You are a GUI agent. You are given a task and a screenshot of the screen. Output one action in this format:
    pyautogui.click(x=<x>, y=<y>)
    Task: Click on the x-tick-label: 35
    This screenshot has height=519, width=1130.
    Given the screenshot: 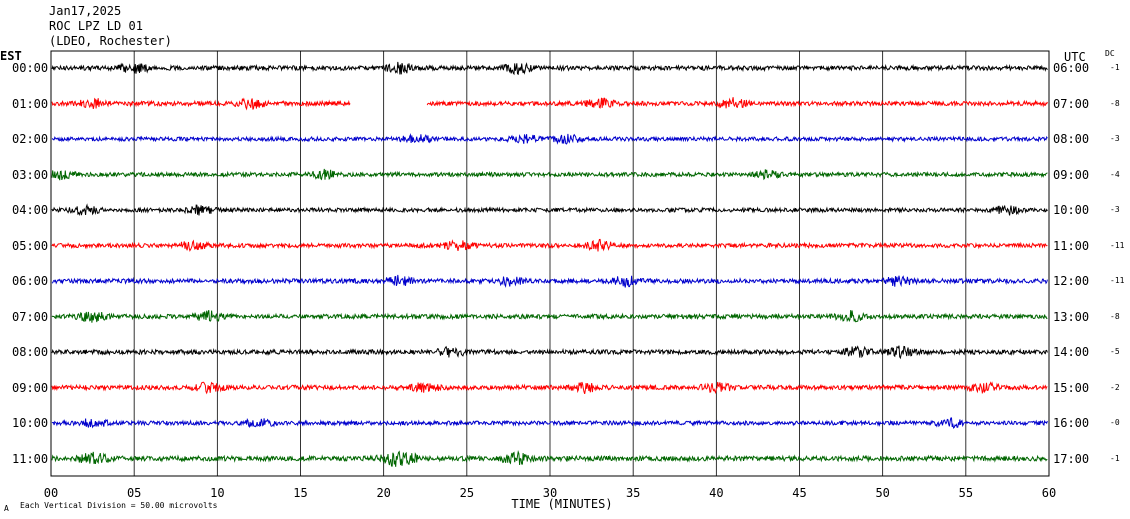 What is the action you would take?
    pyautogui.click(x=633, y=493)
    